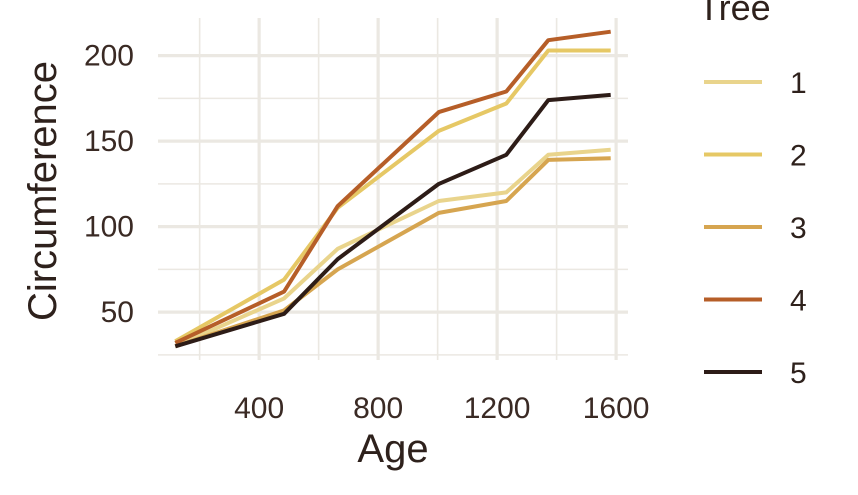  Describe the element at coordinates (117, 312) in the screenshot. I see `y-tick-label: 50` at that location.